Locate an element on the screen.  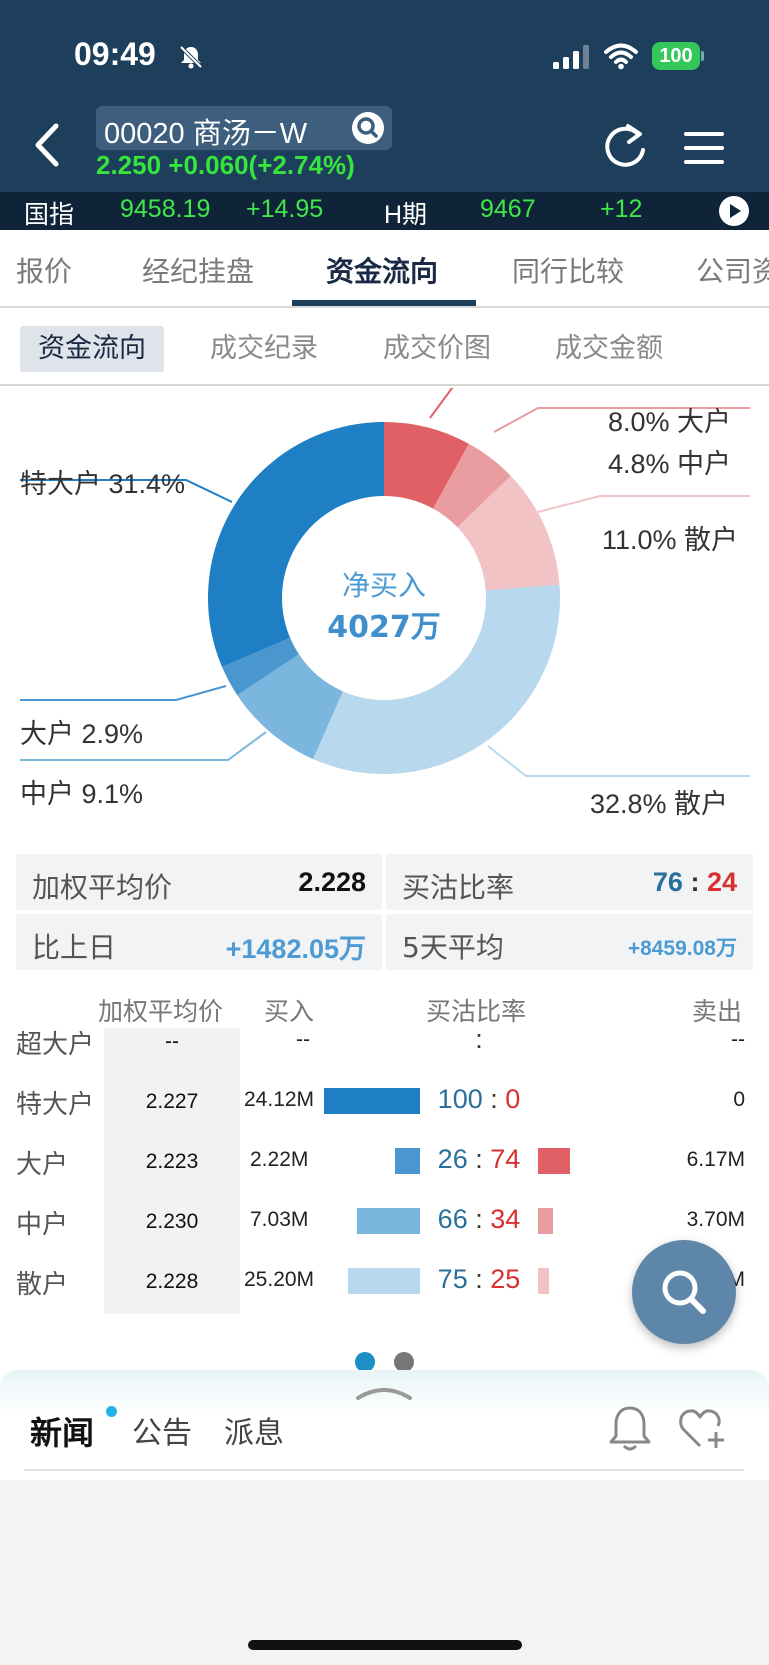
news-divider is located at coordinates (384, 1470).